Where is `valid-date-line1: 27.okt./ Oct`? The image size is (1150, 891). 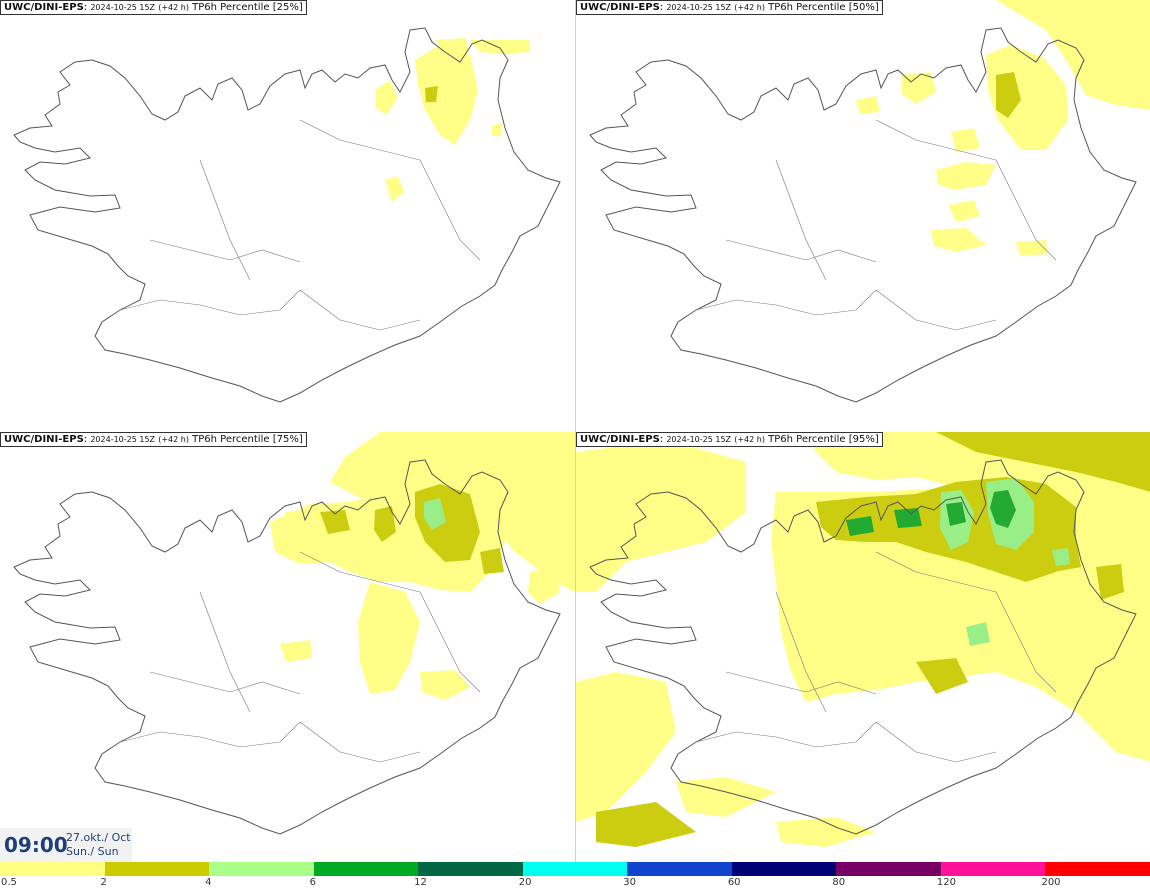 valid-date-line1: 27.okt./ Oct is located at coordinates (98, 837).